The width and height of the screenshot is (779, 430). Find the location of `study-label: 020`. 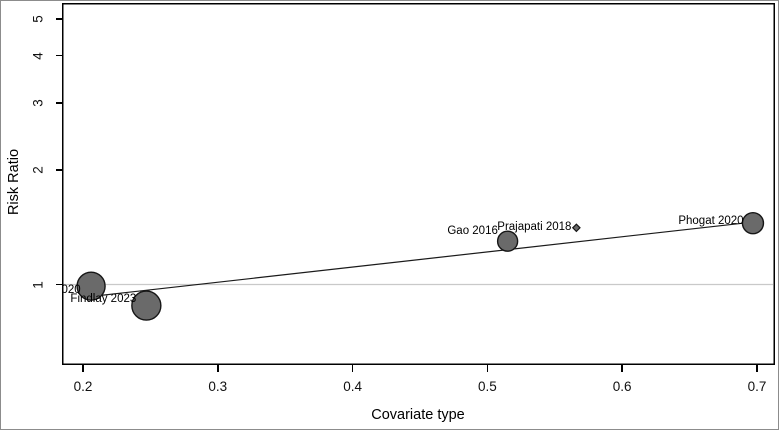

study-label: 020 is located at coordinates (71, 290).